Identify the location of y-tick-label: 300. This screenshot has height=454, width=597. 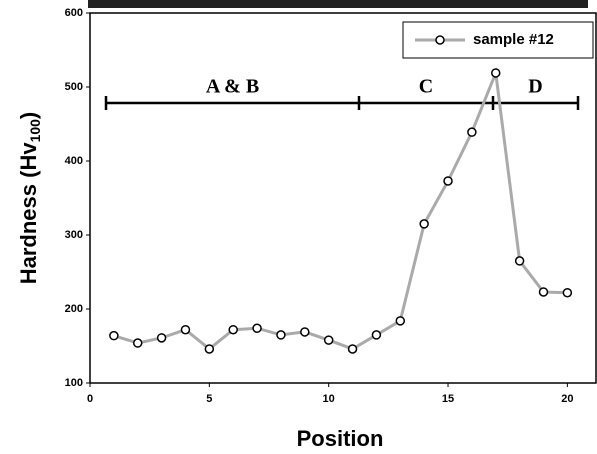
(74, 235).